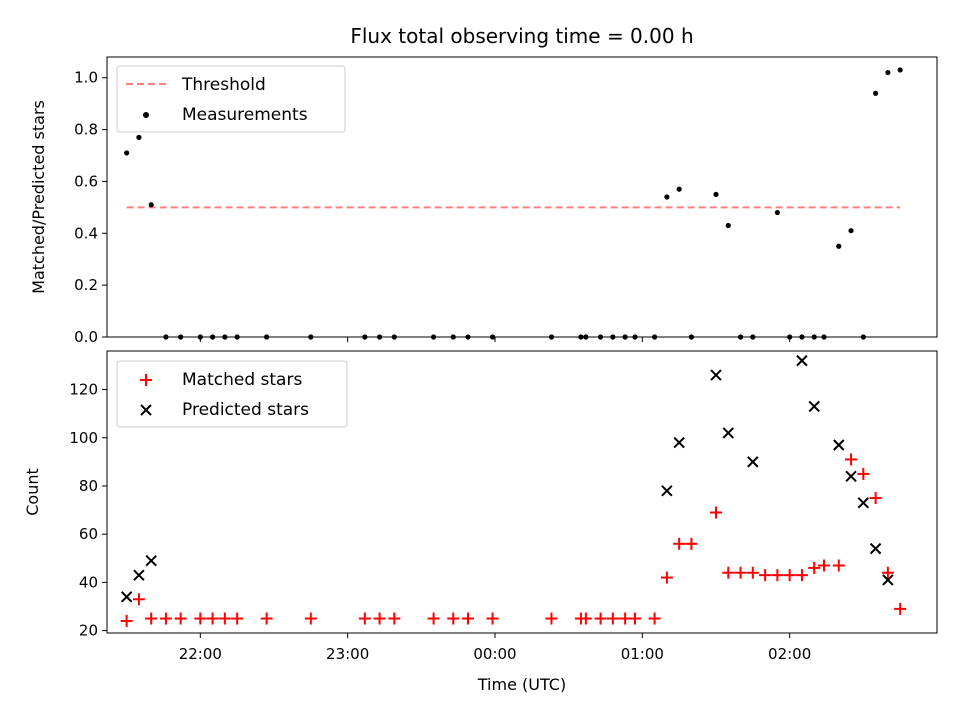 This screenshot has height=720, width=960. I want to click on x-axis-label: Time (UTC), so click(521, 684).